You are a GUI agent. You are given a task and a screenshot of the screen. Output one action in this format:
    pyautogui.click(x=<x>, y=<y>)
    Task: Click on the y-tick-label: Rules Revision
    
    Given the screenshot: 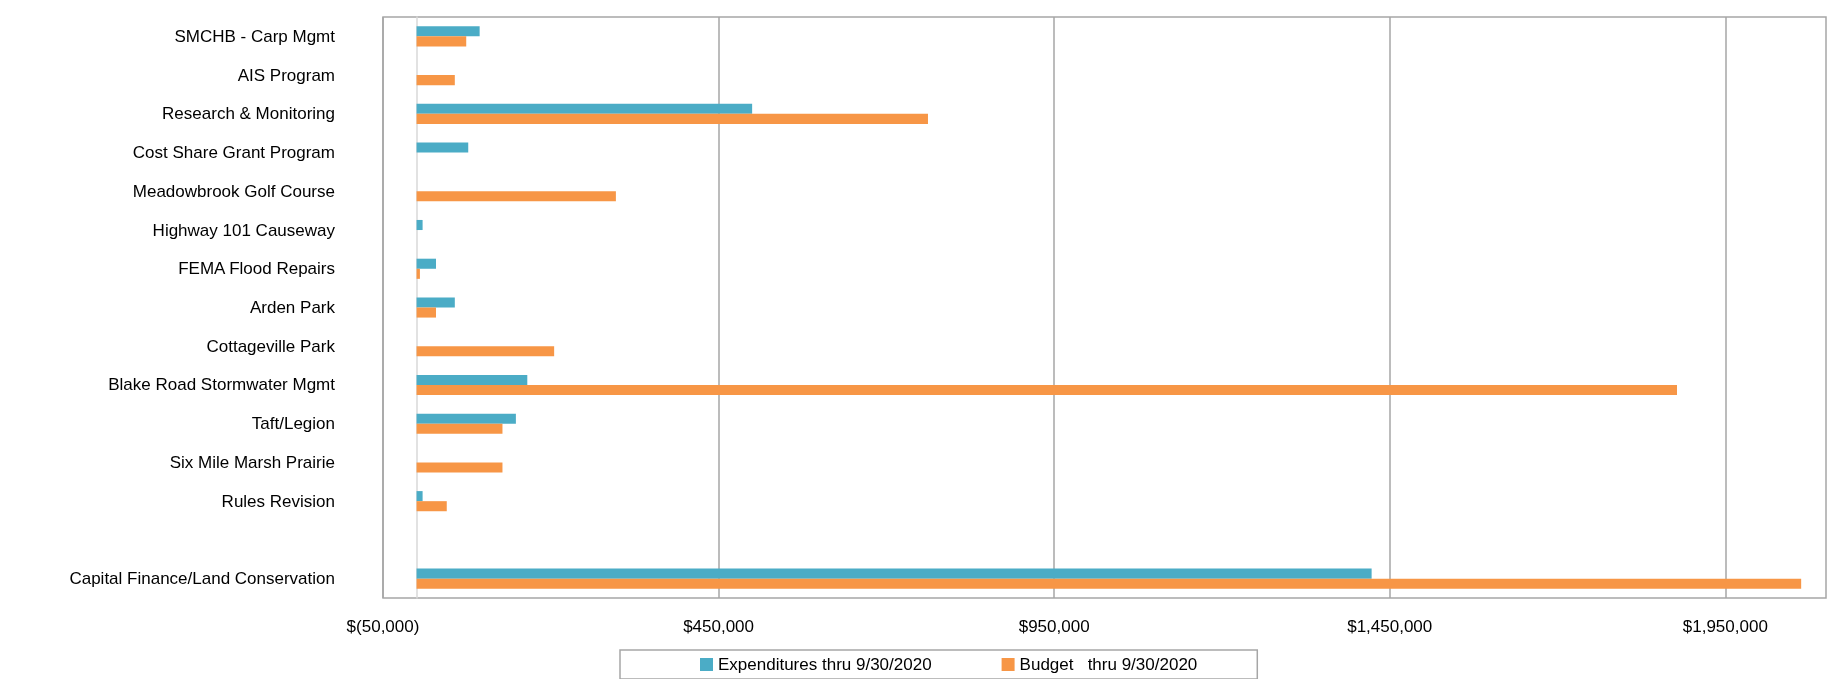 What is the action you would take?
    pyautogui.click(x=278, y=501)
    